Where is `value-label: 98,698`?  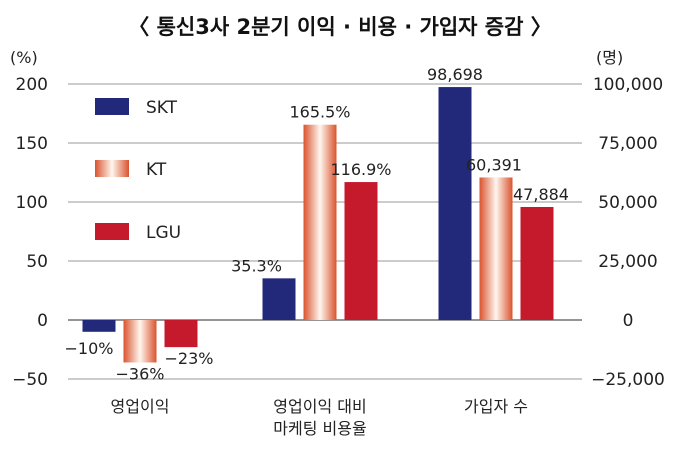
value-label: 98,698 is located at coordinates (455, 74).